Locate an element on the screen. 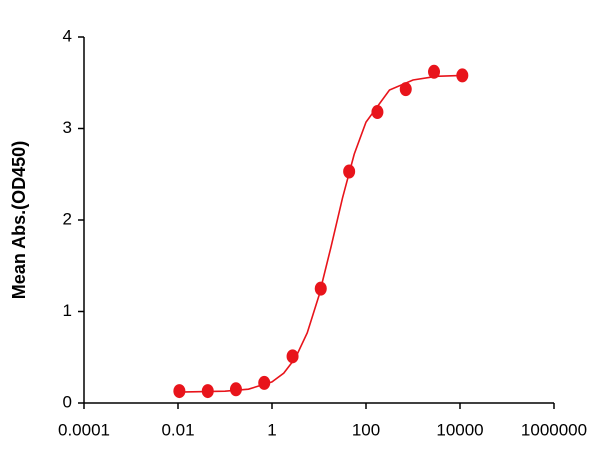 This screenshot has height=450, width=600. y-tick-label: 1 is located at coordinates (67, 310).